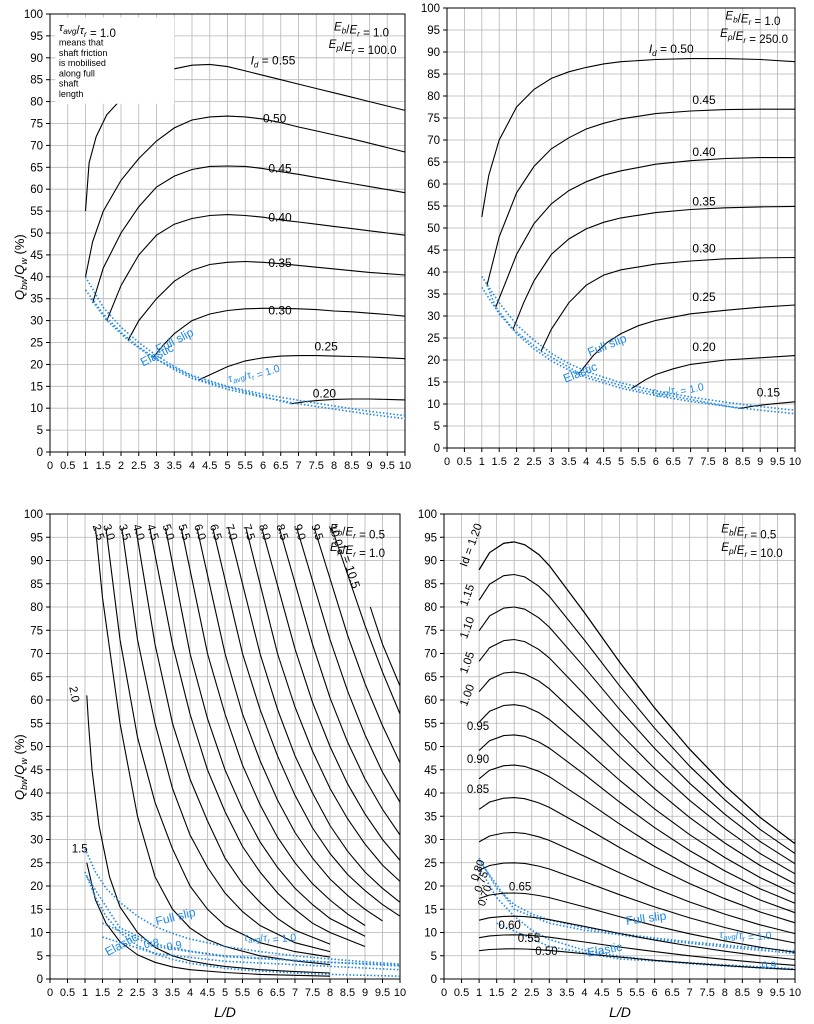 The width and height of the screenshot is (814, 1024). I want to click on x-tick-label: 2, so click(120, 993).